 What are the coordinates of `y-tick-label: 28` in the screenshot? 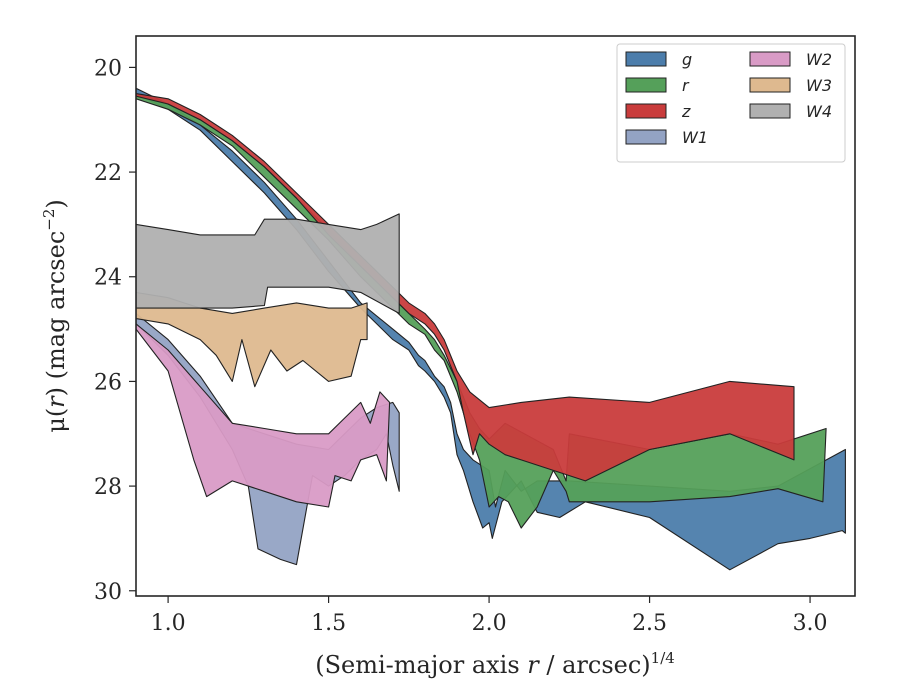 It's located at (108, 487).